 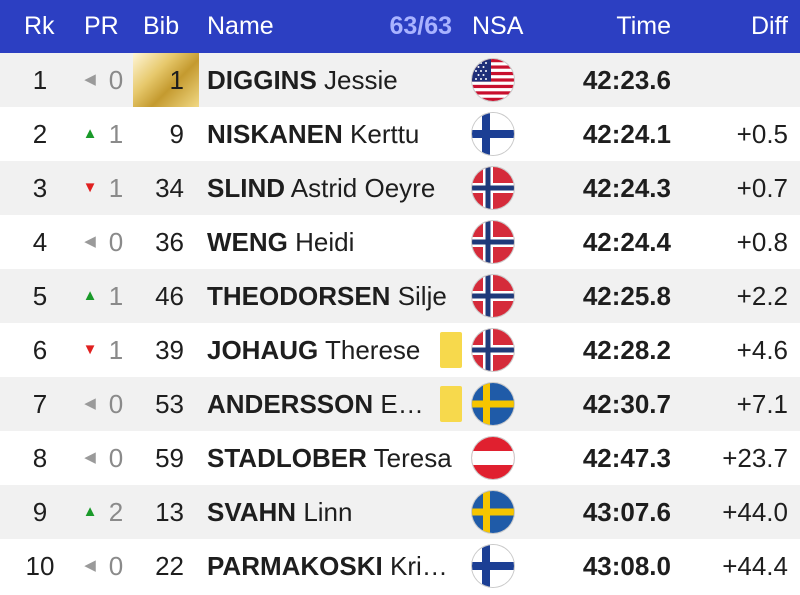 What do you see at coordinates (295, 566) in the screenshot?
I see `athlete-last-name: PARMAKOSKI` at bounding box center [295, 566].